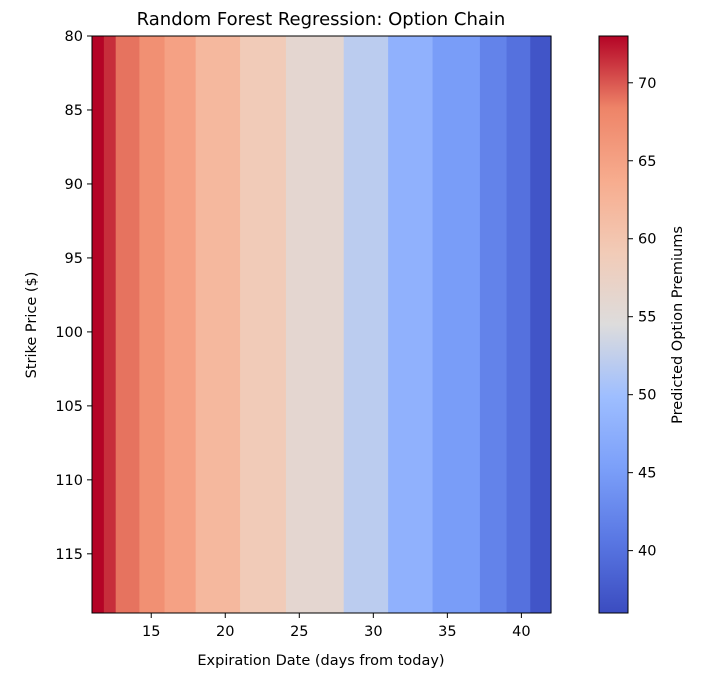 This screenshot has width=716, height=692. I want to click on y-tick-label: 90, so click(74, 185).